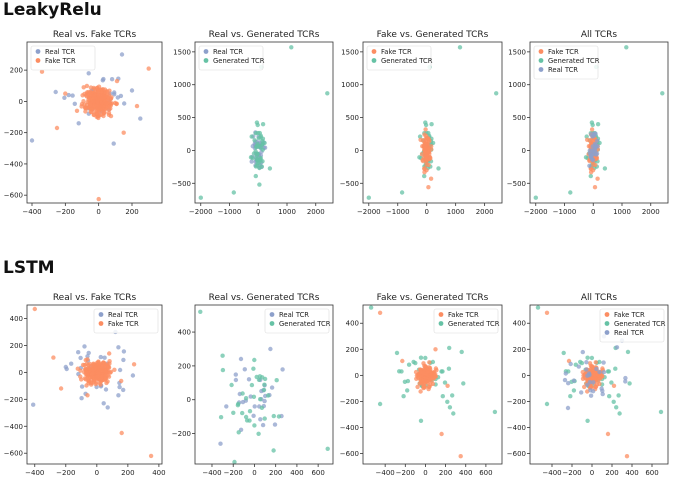  I want to click on section-title-lstm: LSTM, so click(29, 268).